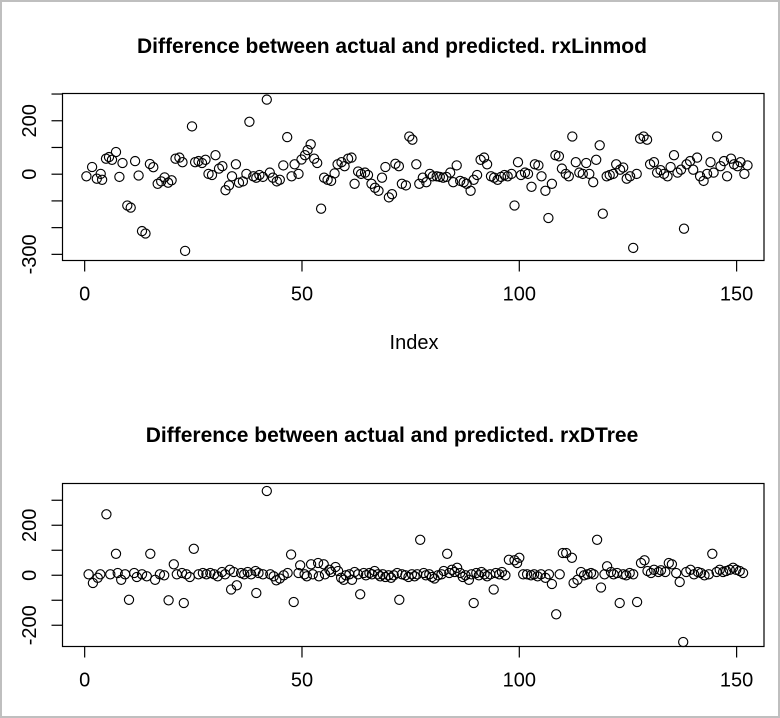 Image resolution: width=780 pixels, height=718 pixels. Describe the element at coordinates (30, 525) in the screenshot. I see `y-tick-label: 200` at that location.